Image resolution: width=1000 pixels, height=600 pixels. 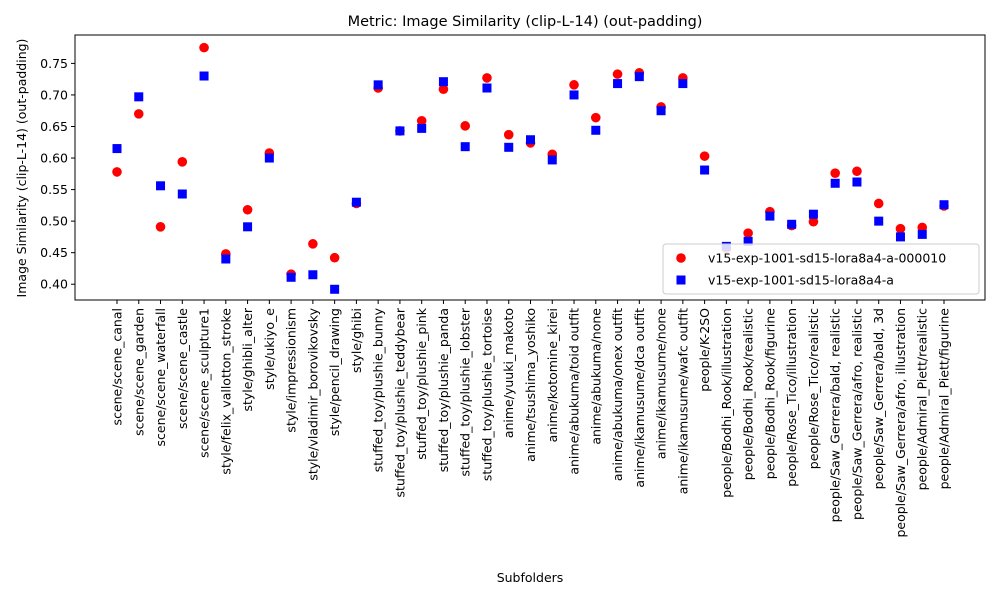 What do you see at coordinates (54, 94) in the screenshot?
I see `y-tick-label: 0.70` at bounding box center [54, 94].